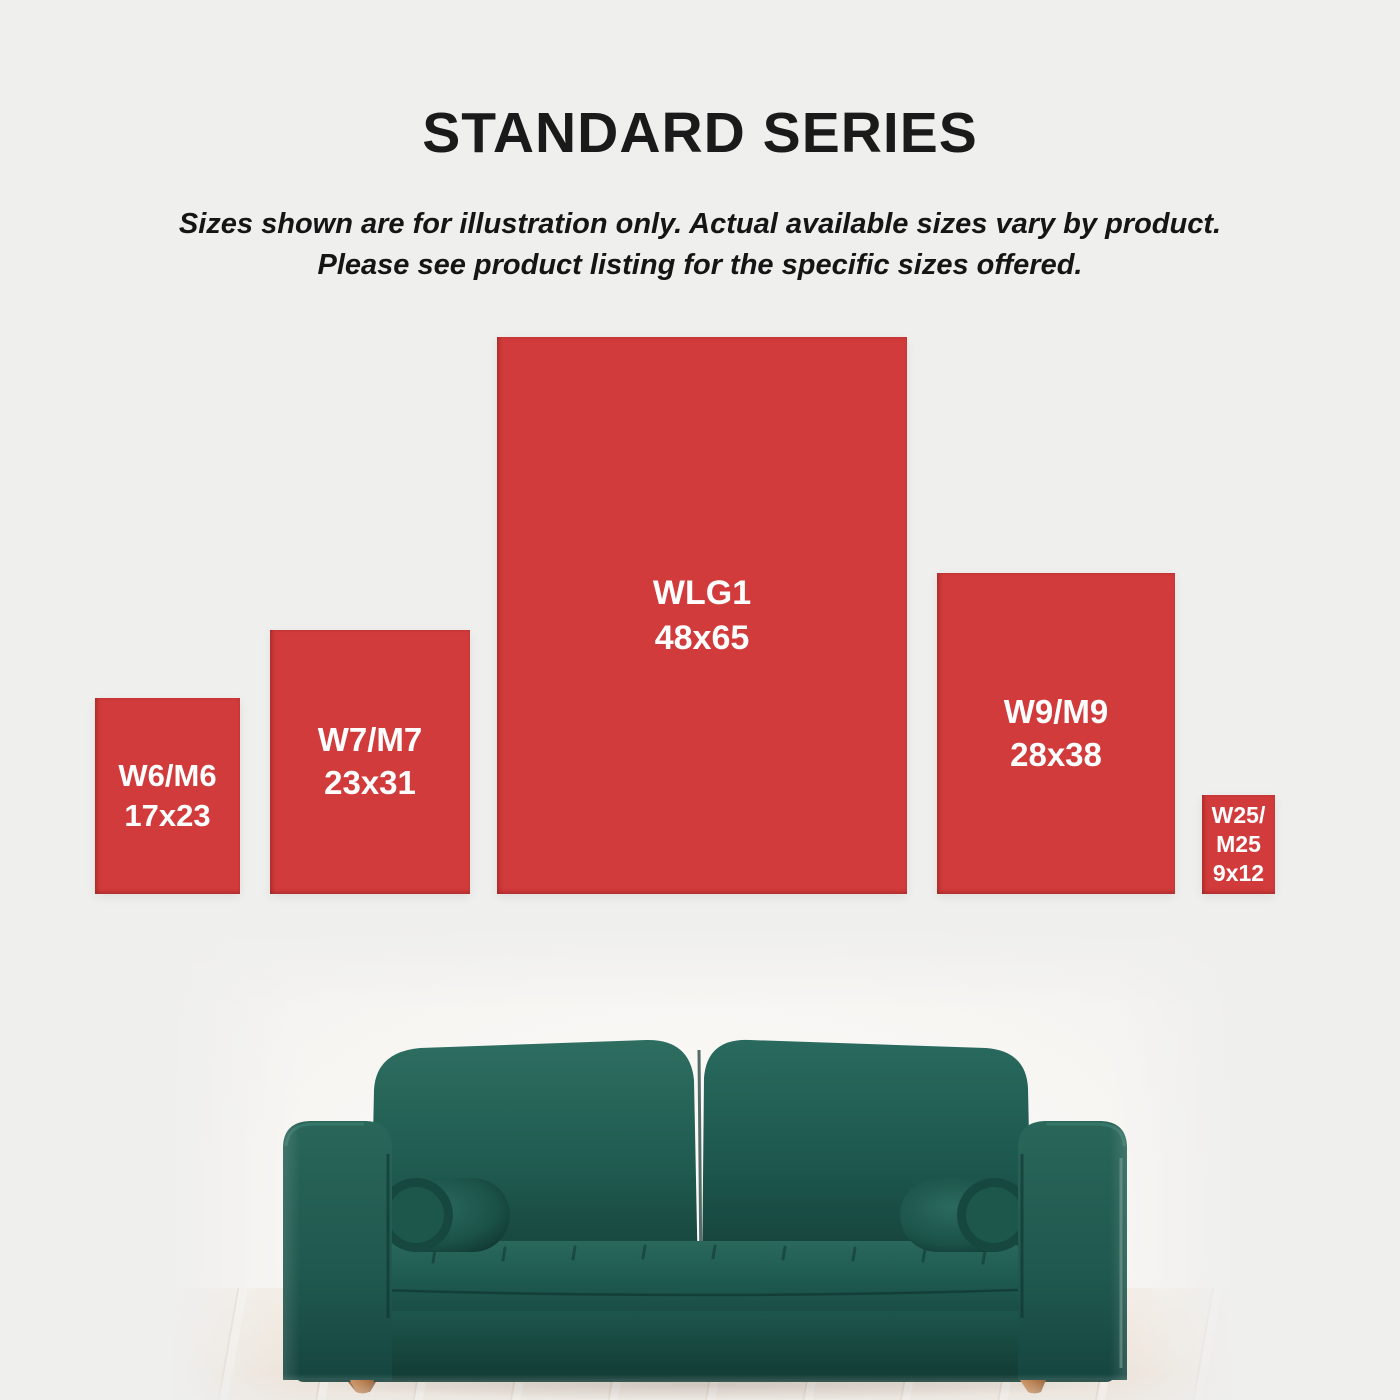 The height and width of the screenshot is (1400, 1400). What do you see at coordinates (167, 815) in the screenshot?
I see `size-dimensions: 17x23` at bounding box center [167, 815].